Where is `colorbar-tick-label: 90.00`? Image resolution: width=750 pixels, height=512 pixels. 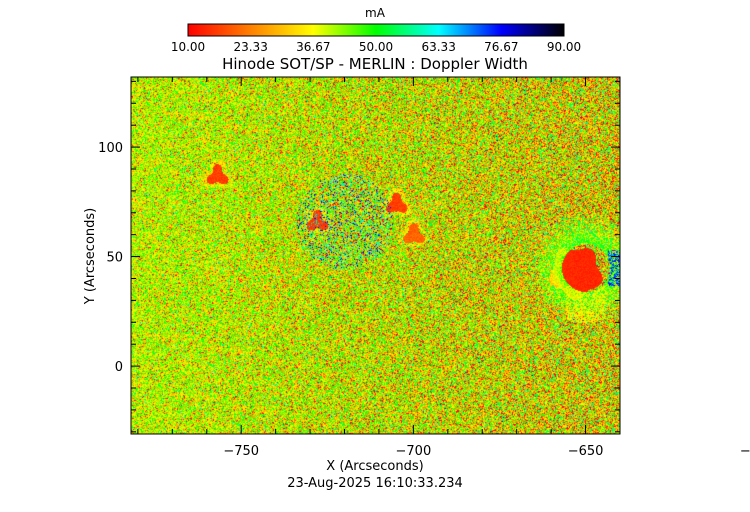 colorbar-tick-label: 90.00 is located at coordinates (564, 47).